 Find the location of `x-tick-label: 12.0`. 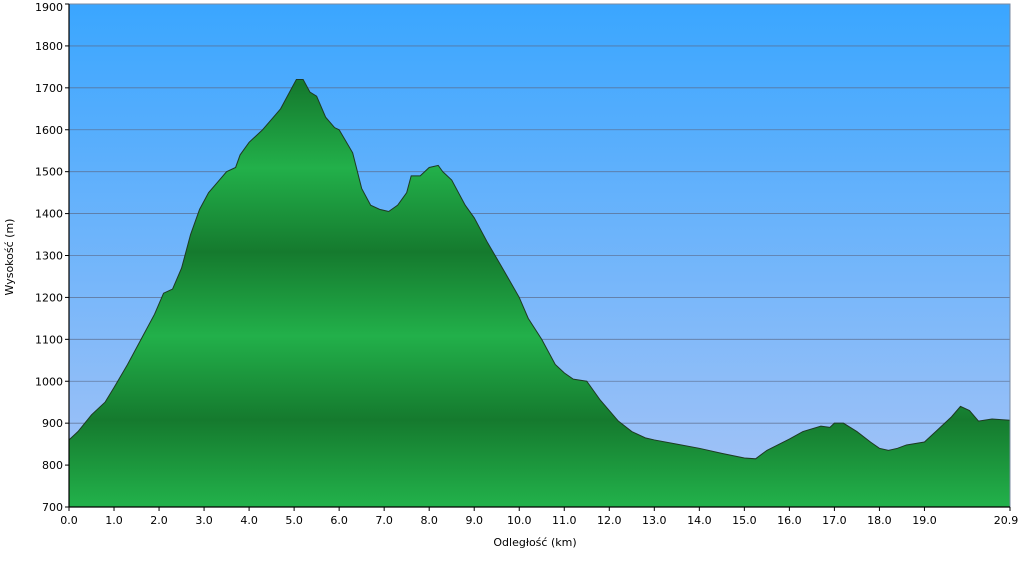

x-tick-label: 12.0 is located at coordinates (609, 520).